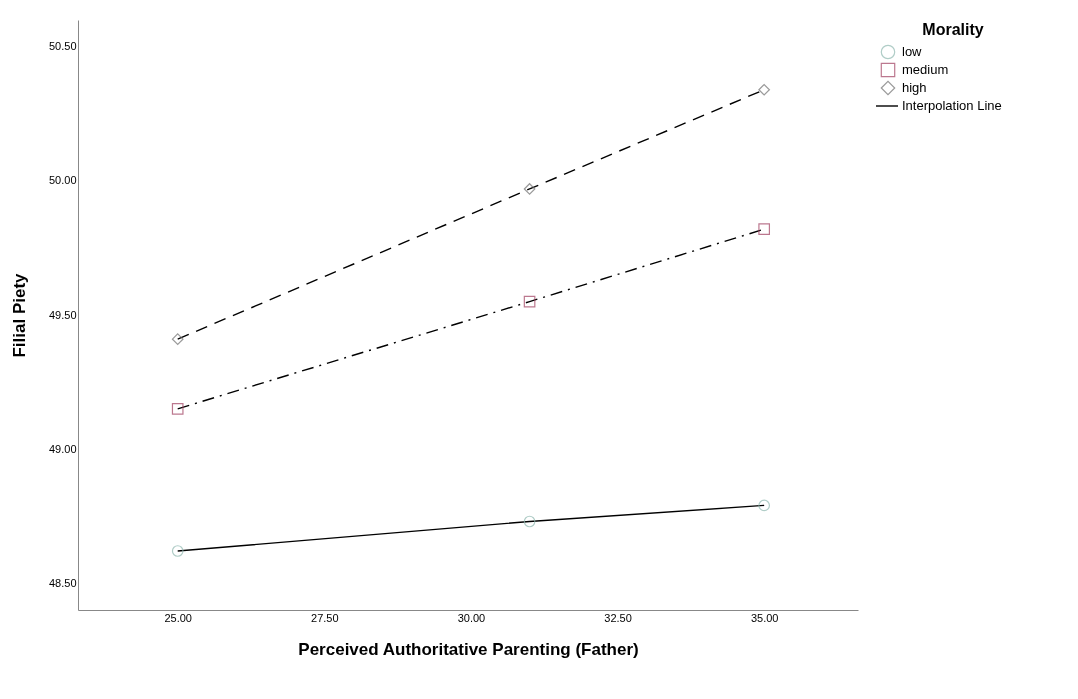  I want to click on x-tick-label: 32.50, so click(618, 617).